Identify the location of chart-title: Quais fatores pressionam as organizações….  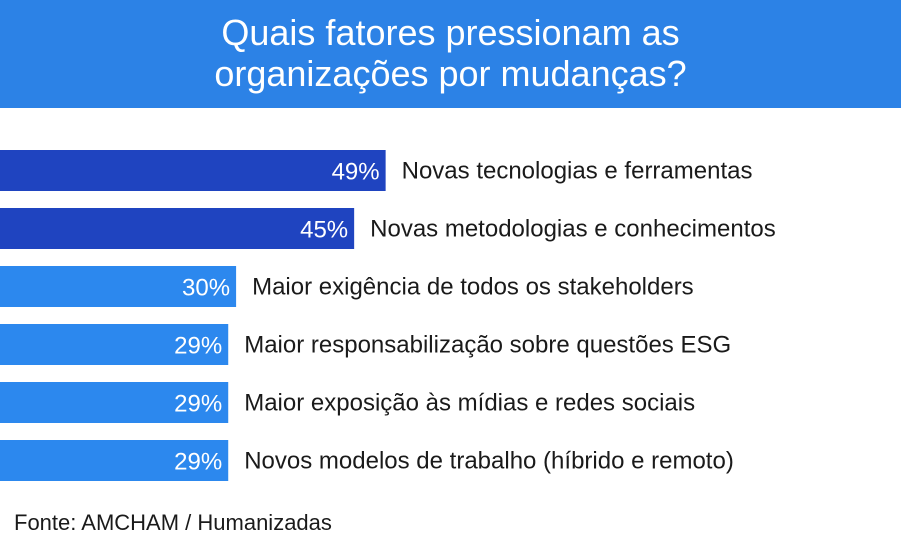
(450, 53).